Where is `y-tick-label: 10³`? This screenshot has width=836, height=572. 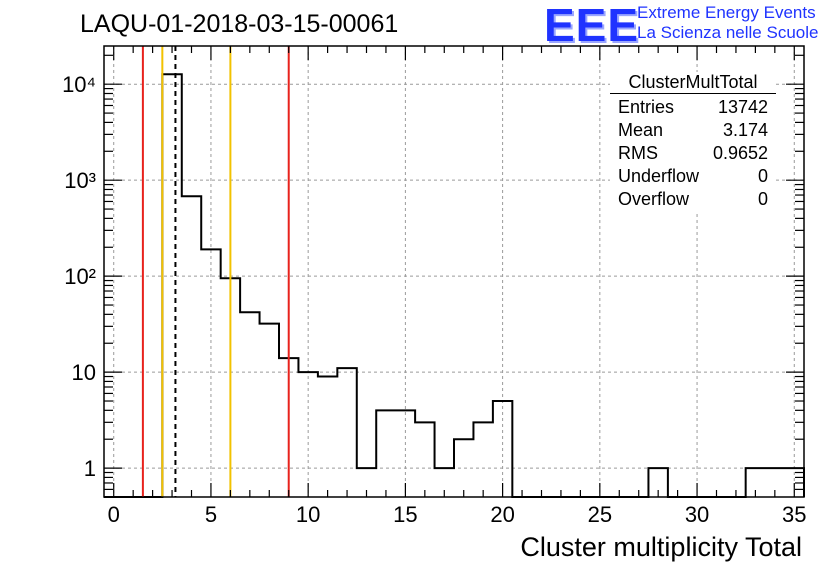 y-tick-label: 10³ is located at coordinates (80, 180).